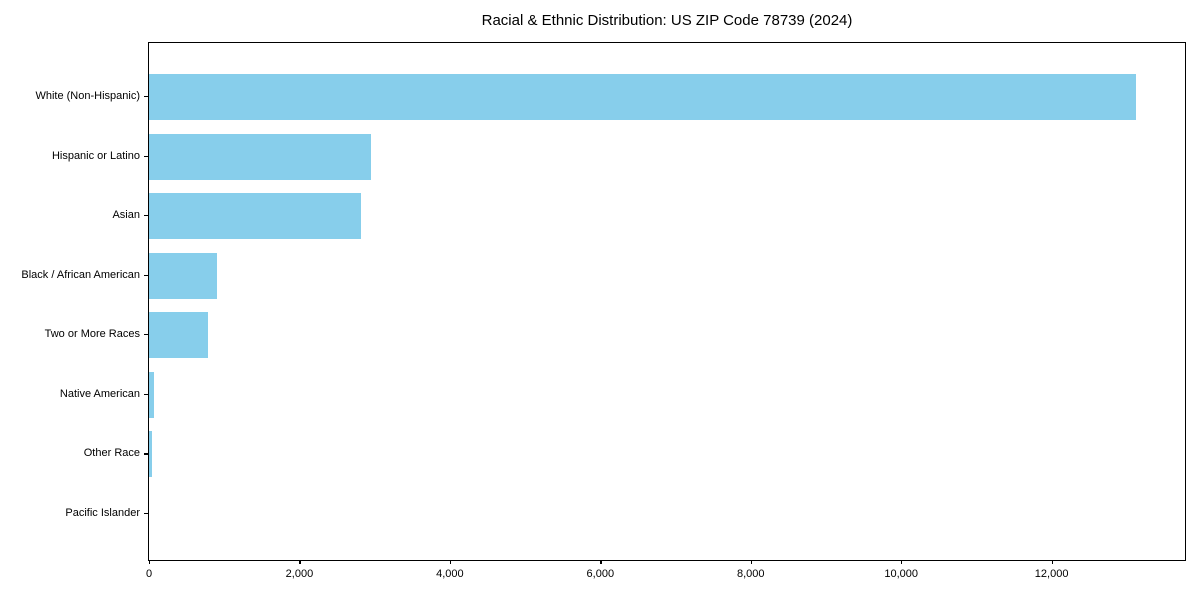 This screenshot has height=600, width=1200. What do you see at coordinates (111, 453) in the screenshot?
I see `y-tick-label: Other Race` at bounding box center [111, 453].